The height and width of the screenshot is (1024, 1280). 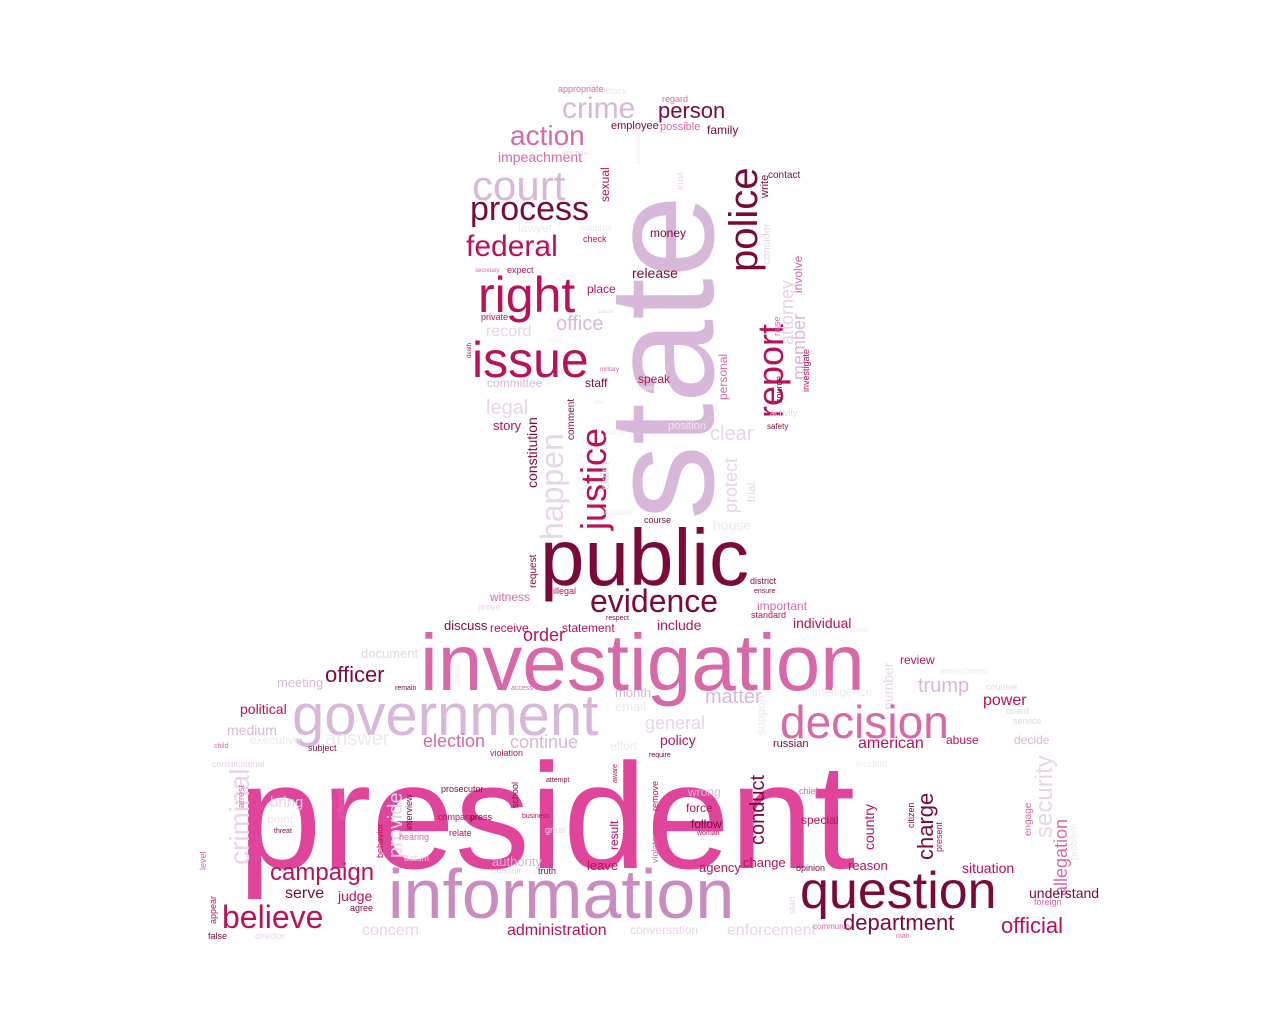 I want to click on word-concern: concern, so click(x=390, y=930).